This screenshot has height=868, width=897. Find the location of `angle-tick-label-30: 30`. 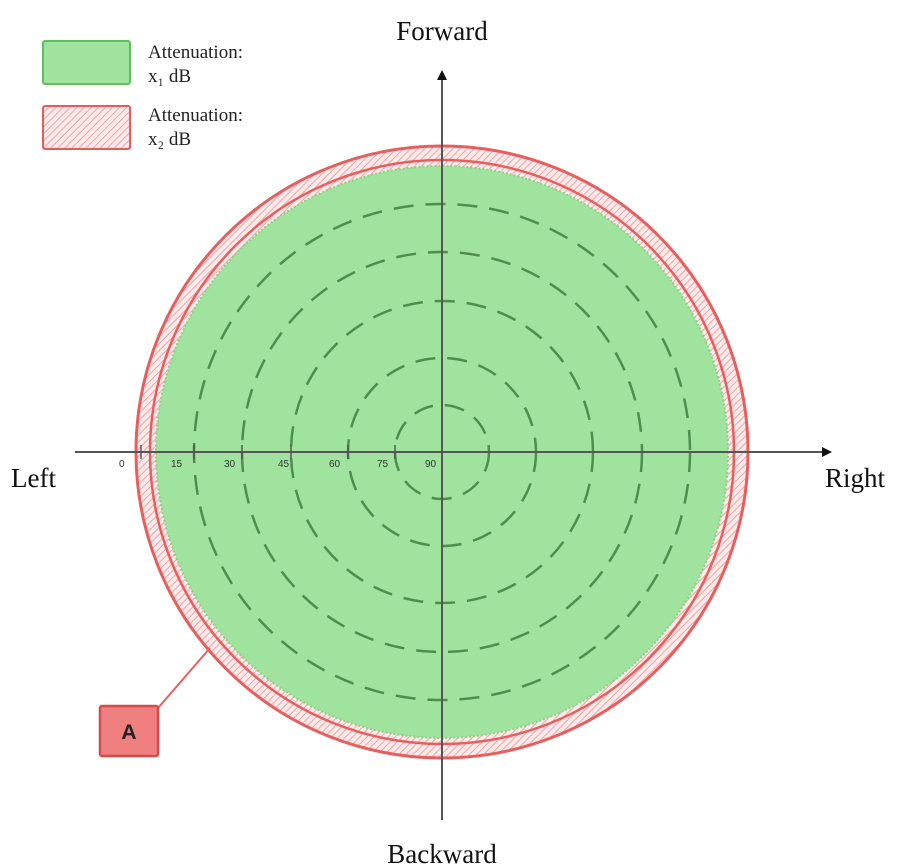

angle-tick-label-30: 30 is located at coordinates (230, 464).